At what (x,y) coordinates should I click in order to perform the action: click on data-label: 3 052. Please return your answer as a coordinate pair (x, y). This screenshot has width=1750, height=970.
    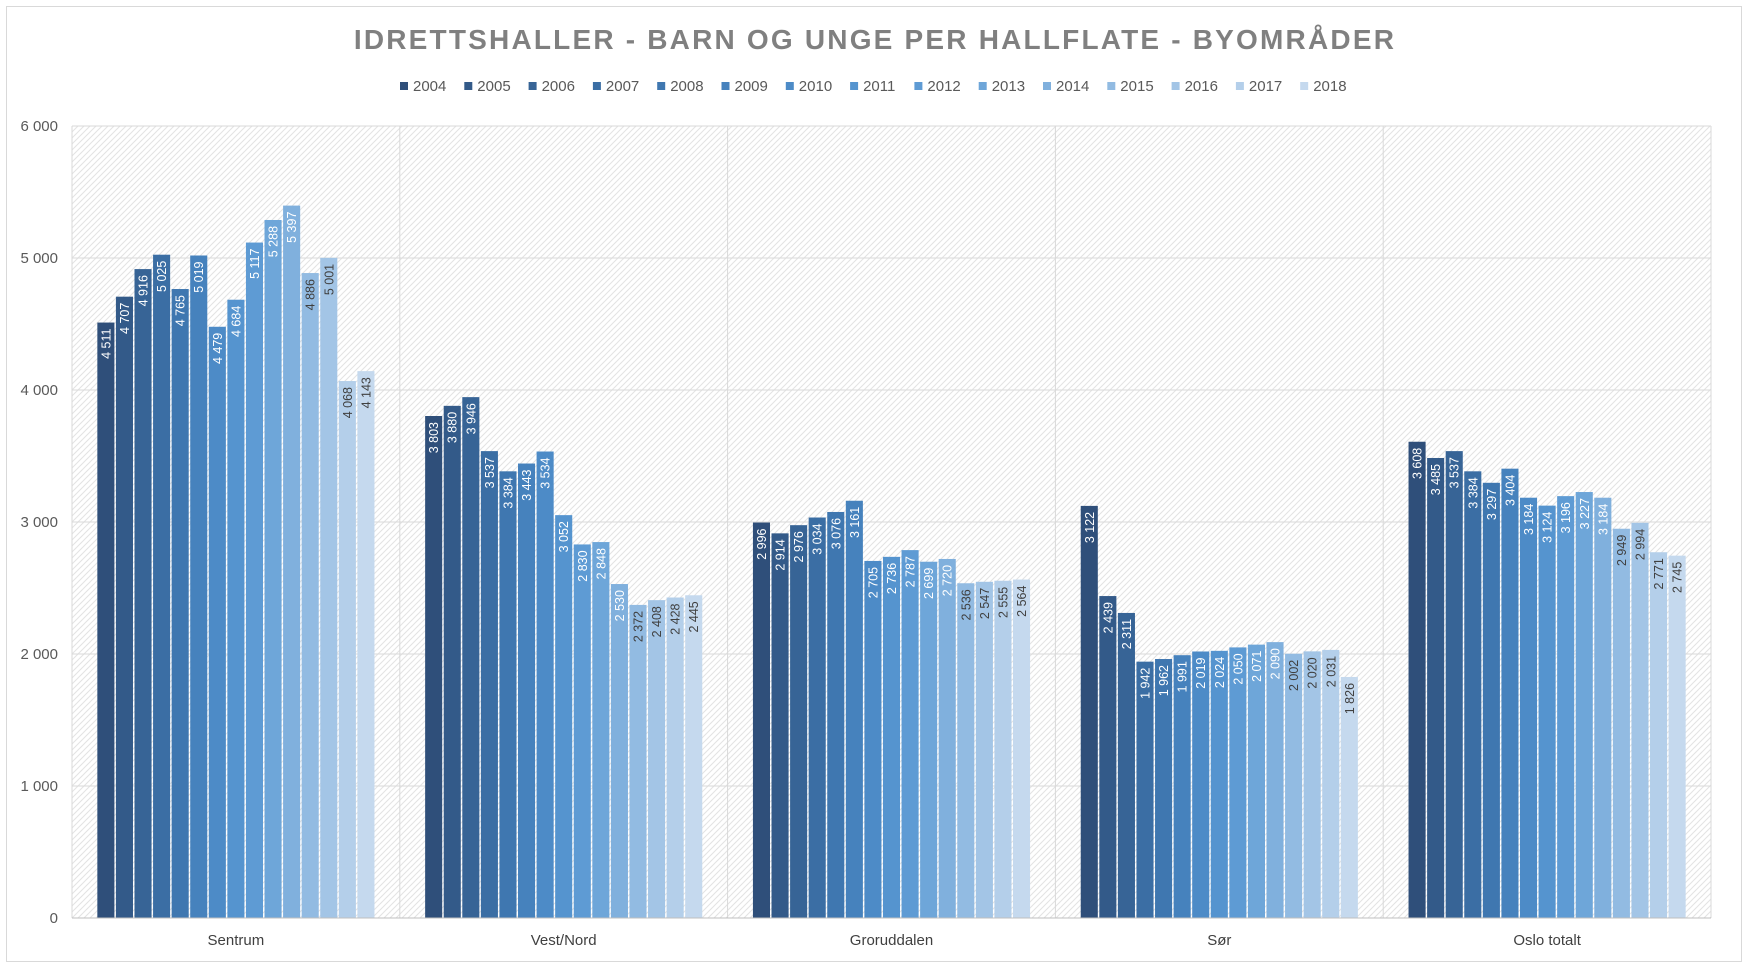
    Looking at the image, I should click on (564, 536).